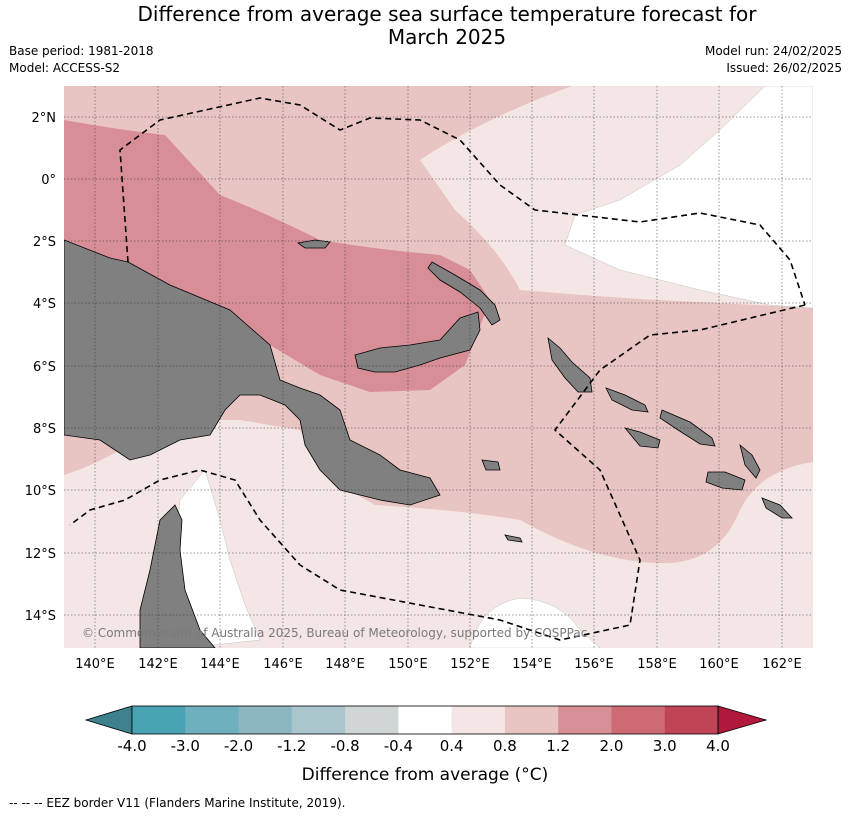 This screenshot has width=850, height=816. Describe the element at coordinates (725, 481) in the screenshot. I see `land-guadalcanal` at that location.